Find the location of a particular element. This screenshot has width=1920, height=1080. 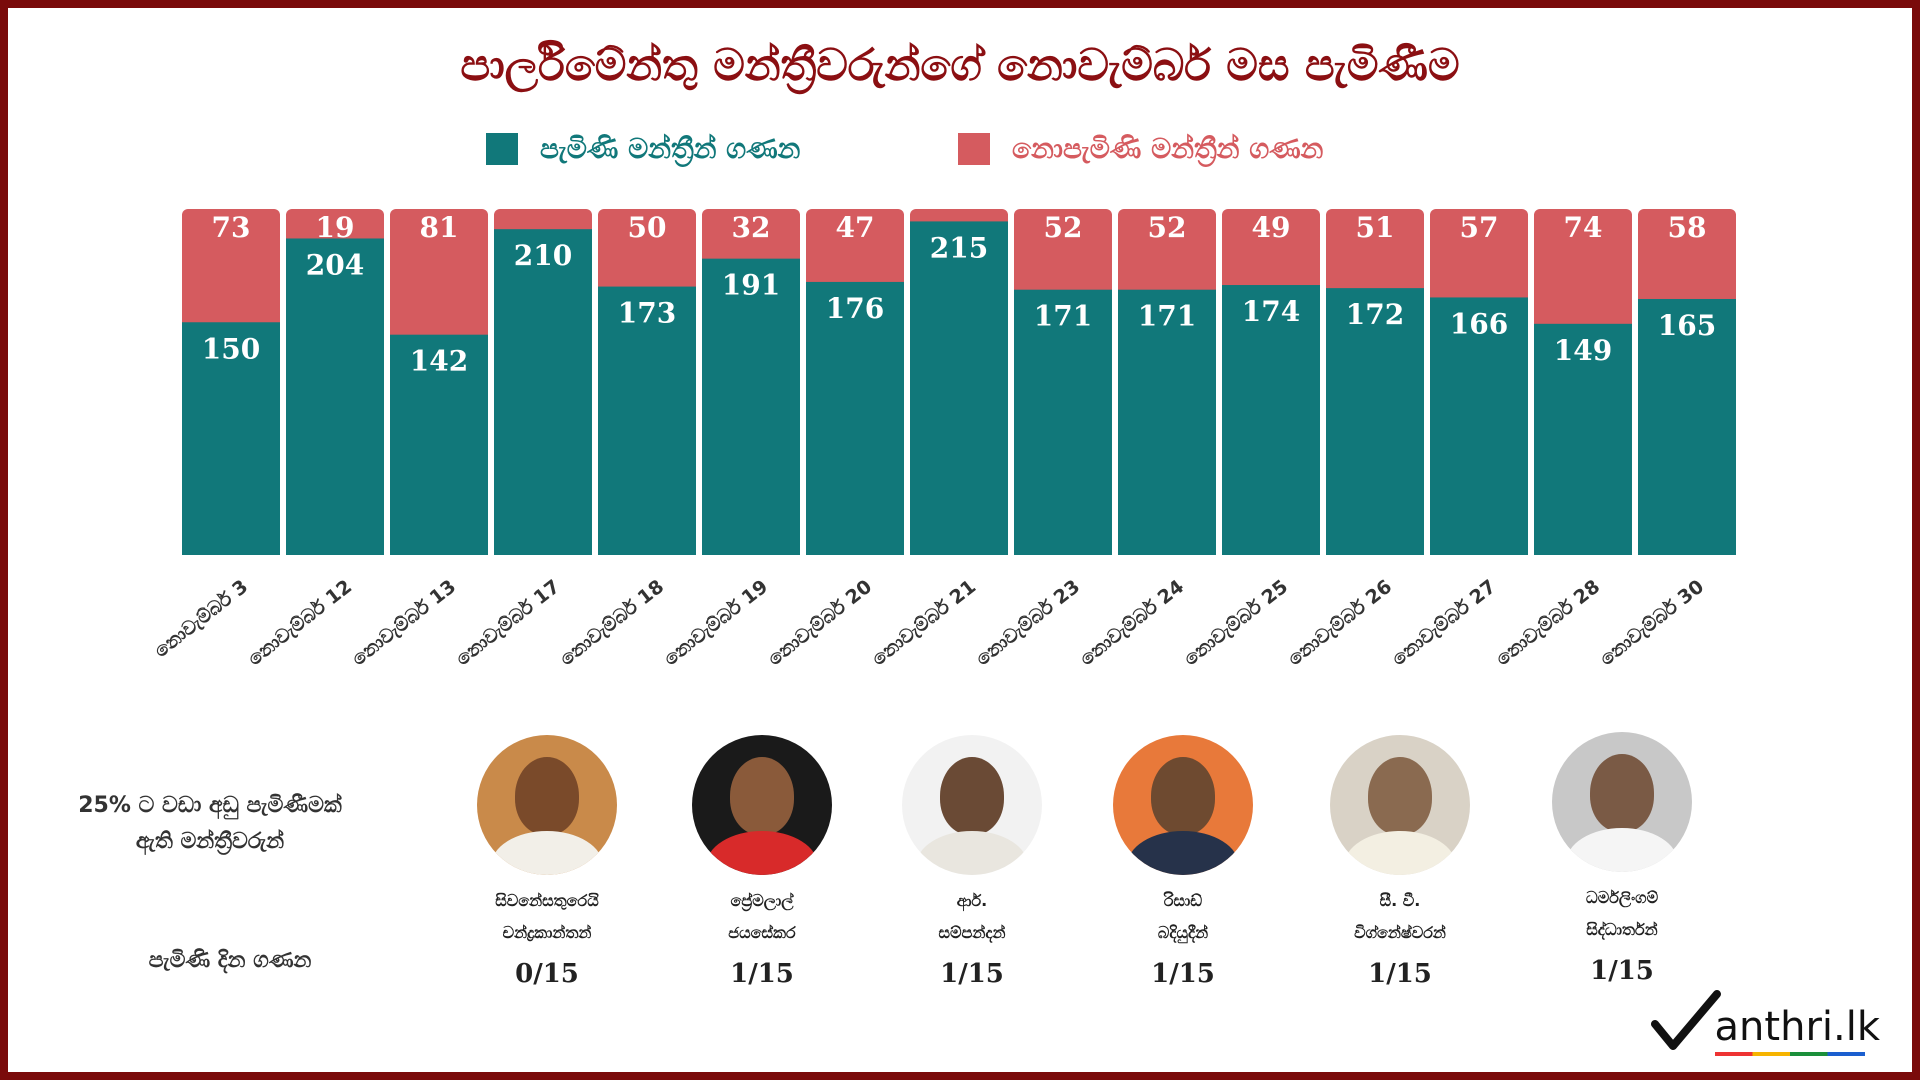

mp-days: 0/15 is located at coordinates (547, 974).